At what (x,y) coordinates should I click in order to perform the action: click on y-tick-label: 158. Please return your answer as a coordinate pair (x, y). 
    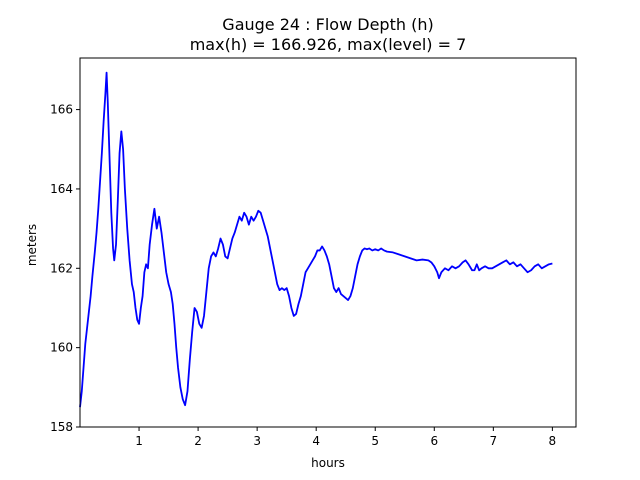
    Looking at the image, I should click on (61, 427).